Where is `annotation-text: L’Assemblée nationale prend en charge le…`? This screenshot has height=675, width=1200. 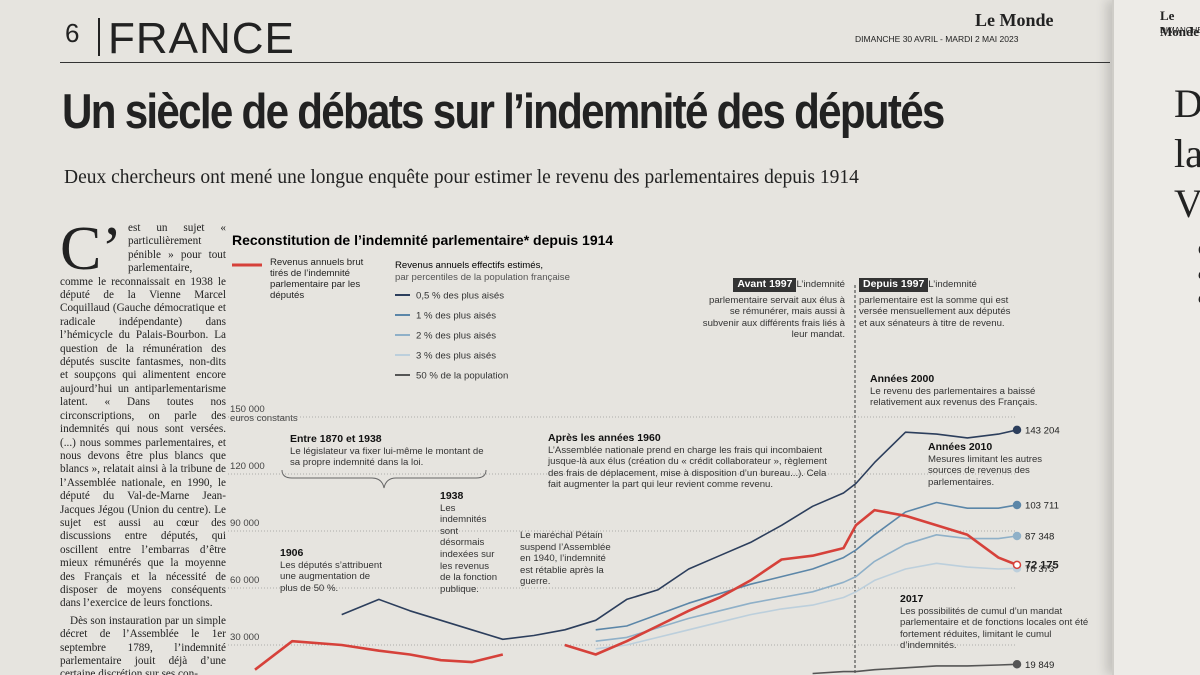
annotation-text: L’Assemblée nationale prend en charge le… is located at coordinates (687, 467).